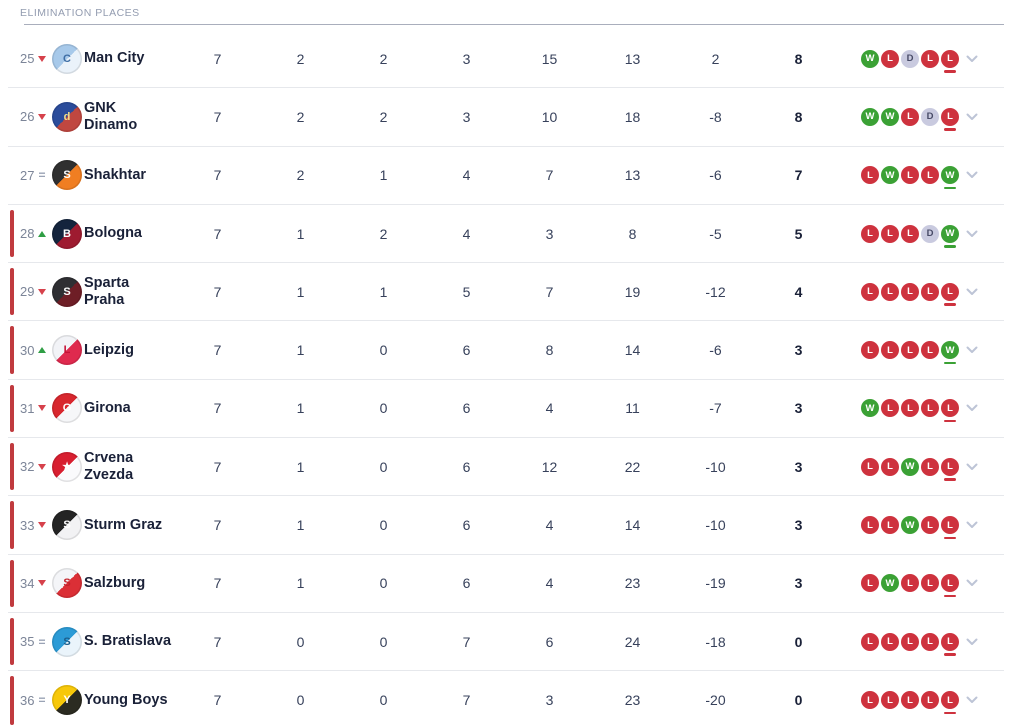  What do you see at coordinates (632, 700) in the screenshot?
I see `stat-goals-against: 23` at bounding box center [632, 700].